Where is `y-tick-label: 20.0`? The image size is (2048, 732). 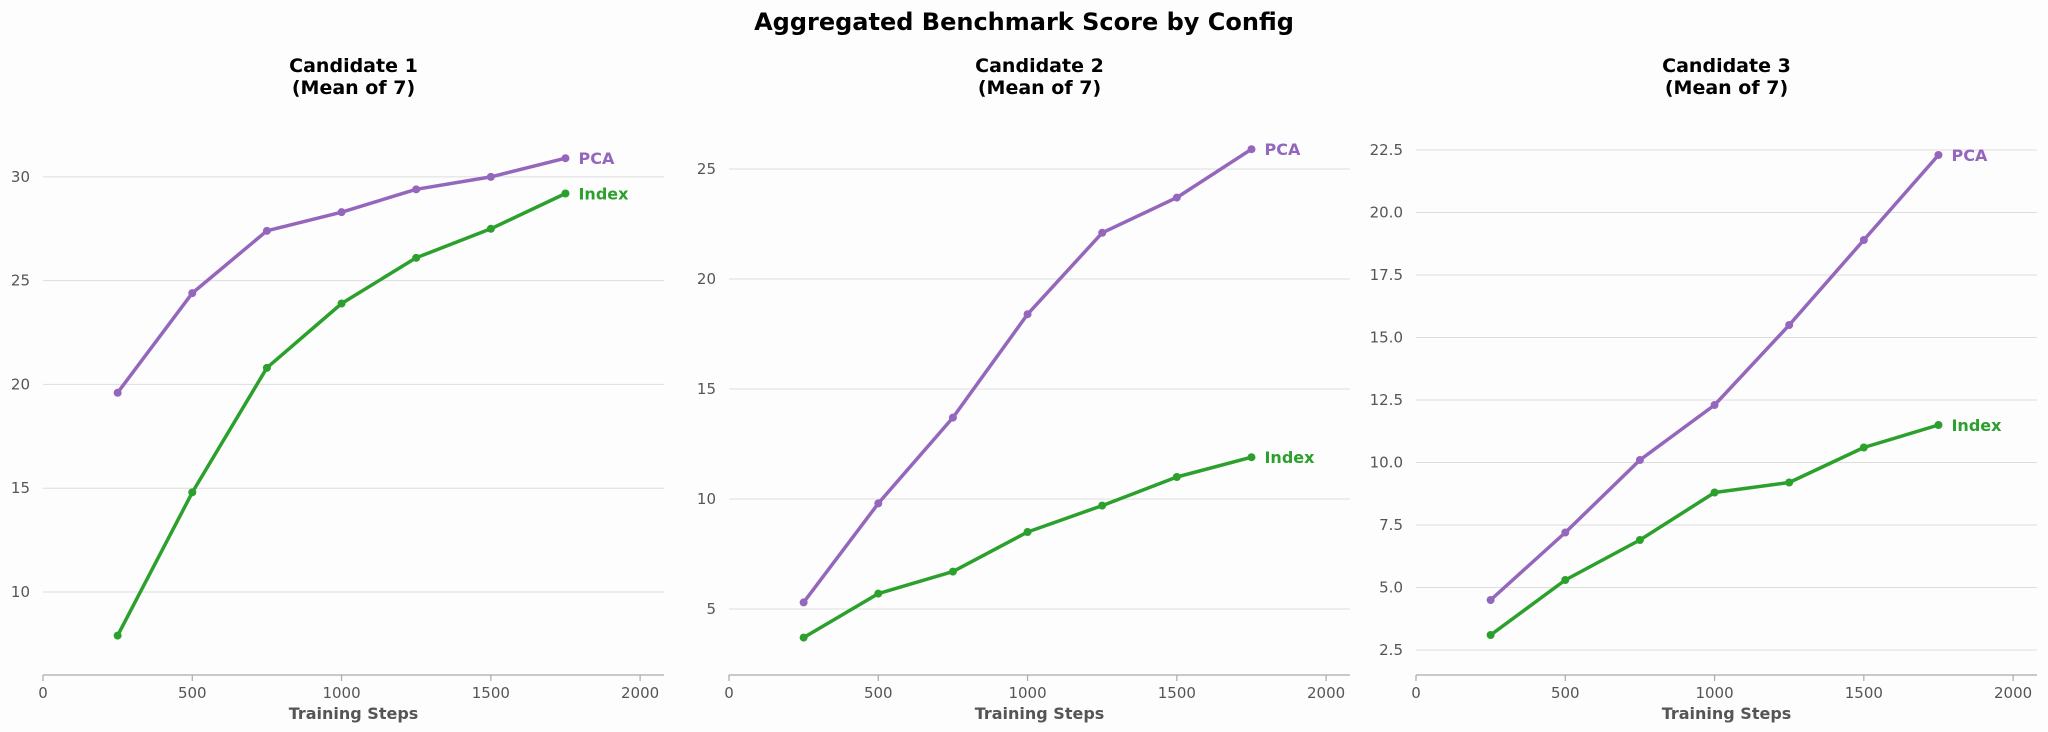
y-tick-label: 20.0 is located at coordinates (1386, 213).